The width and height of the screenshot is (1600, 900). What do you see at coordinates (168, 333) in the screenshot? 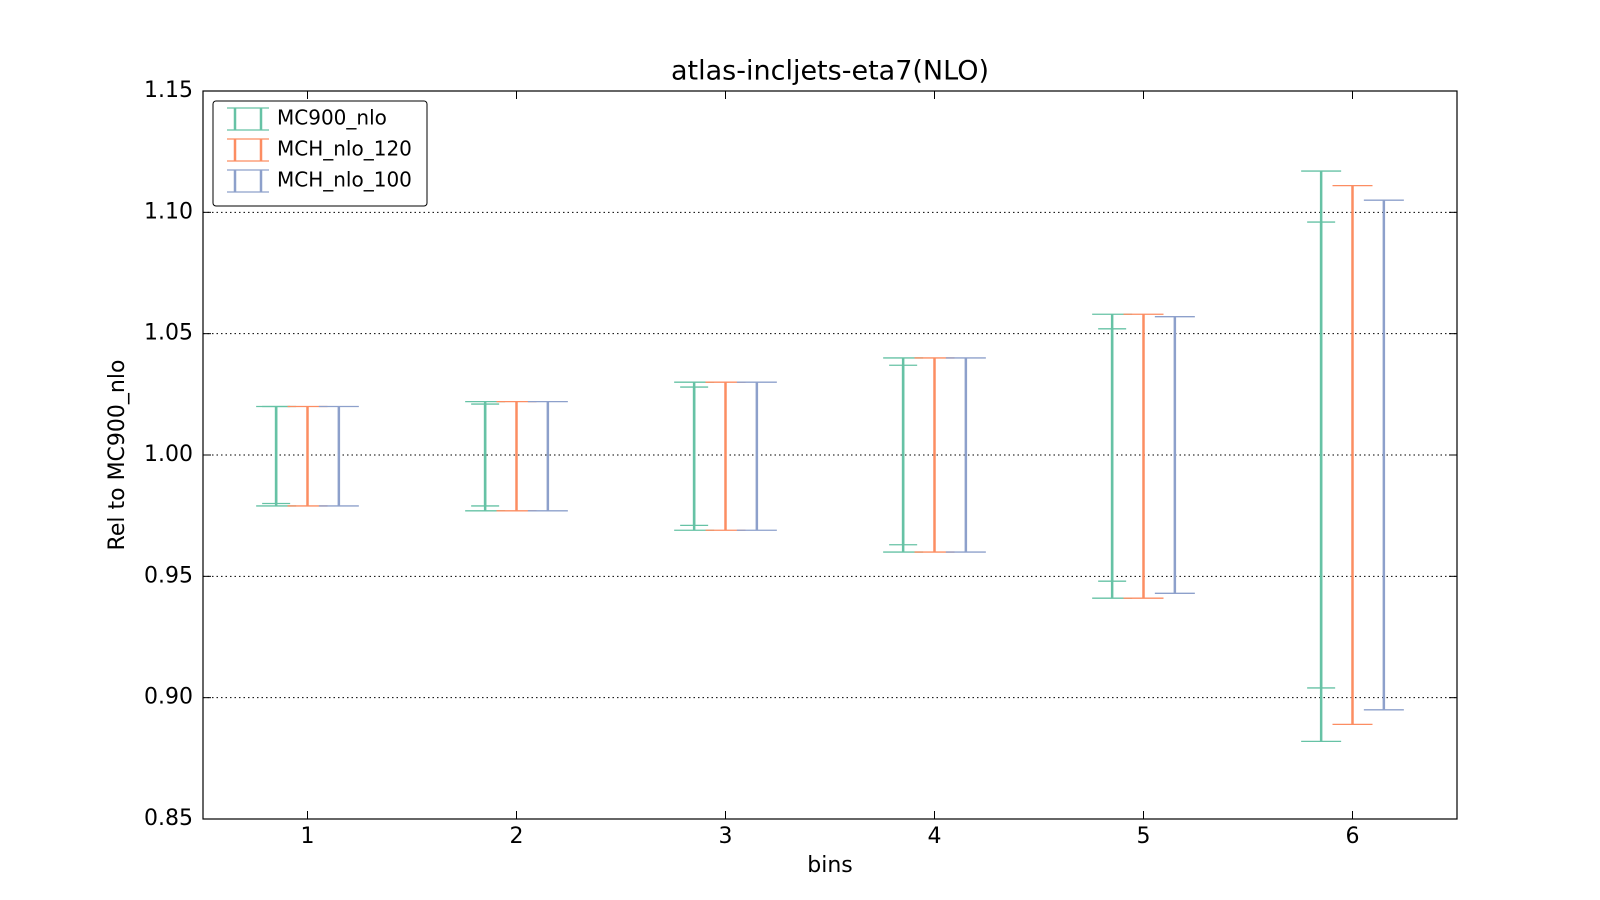
I see `y-tick-label: 1.05` at bounding box center [168, 333].